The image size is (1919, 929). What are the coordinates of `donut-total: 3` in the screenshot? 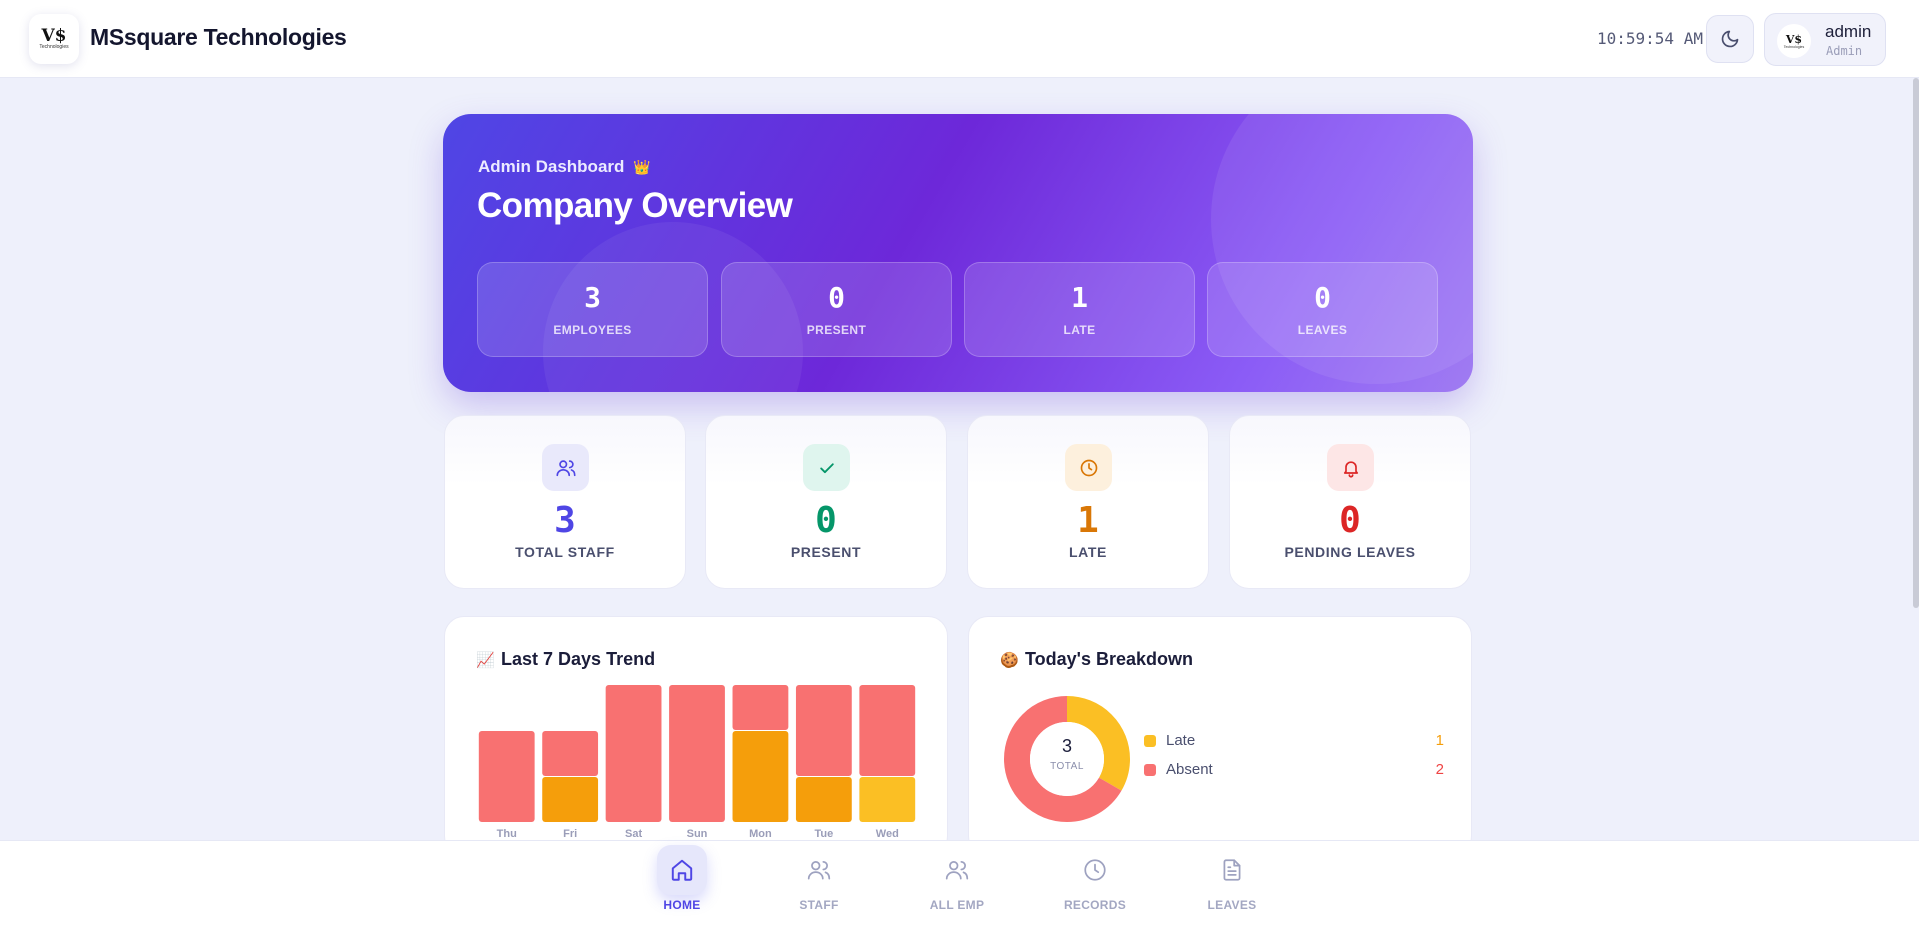 It's located at (1066, 746).